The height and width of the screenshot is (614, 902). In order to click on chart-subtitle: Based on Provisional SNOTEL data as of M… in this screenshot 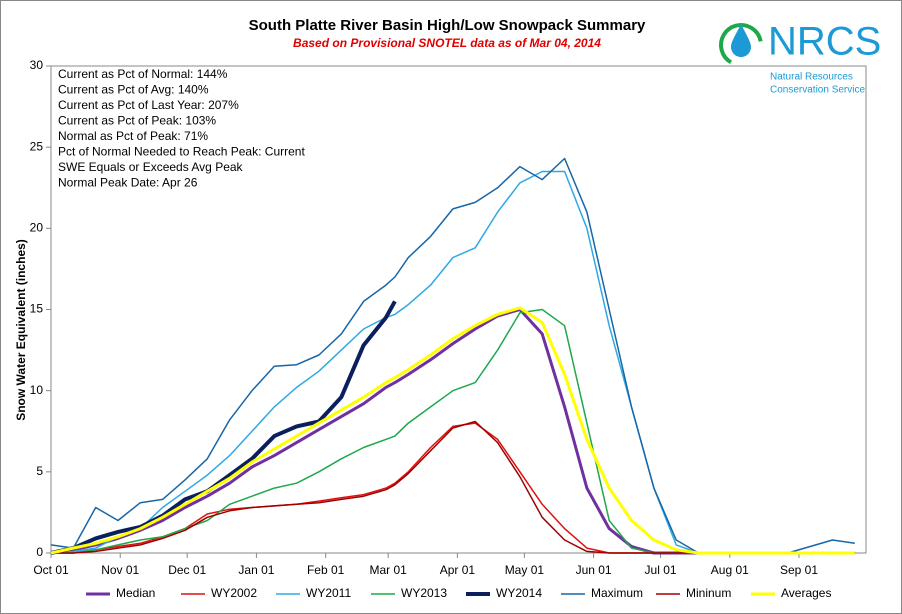, I will do `click(447, 43)`.